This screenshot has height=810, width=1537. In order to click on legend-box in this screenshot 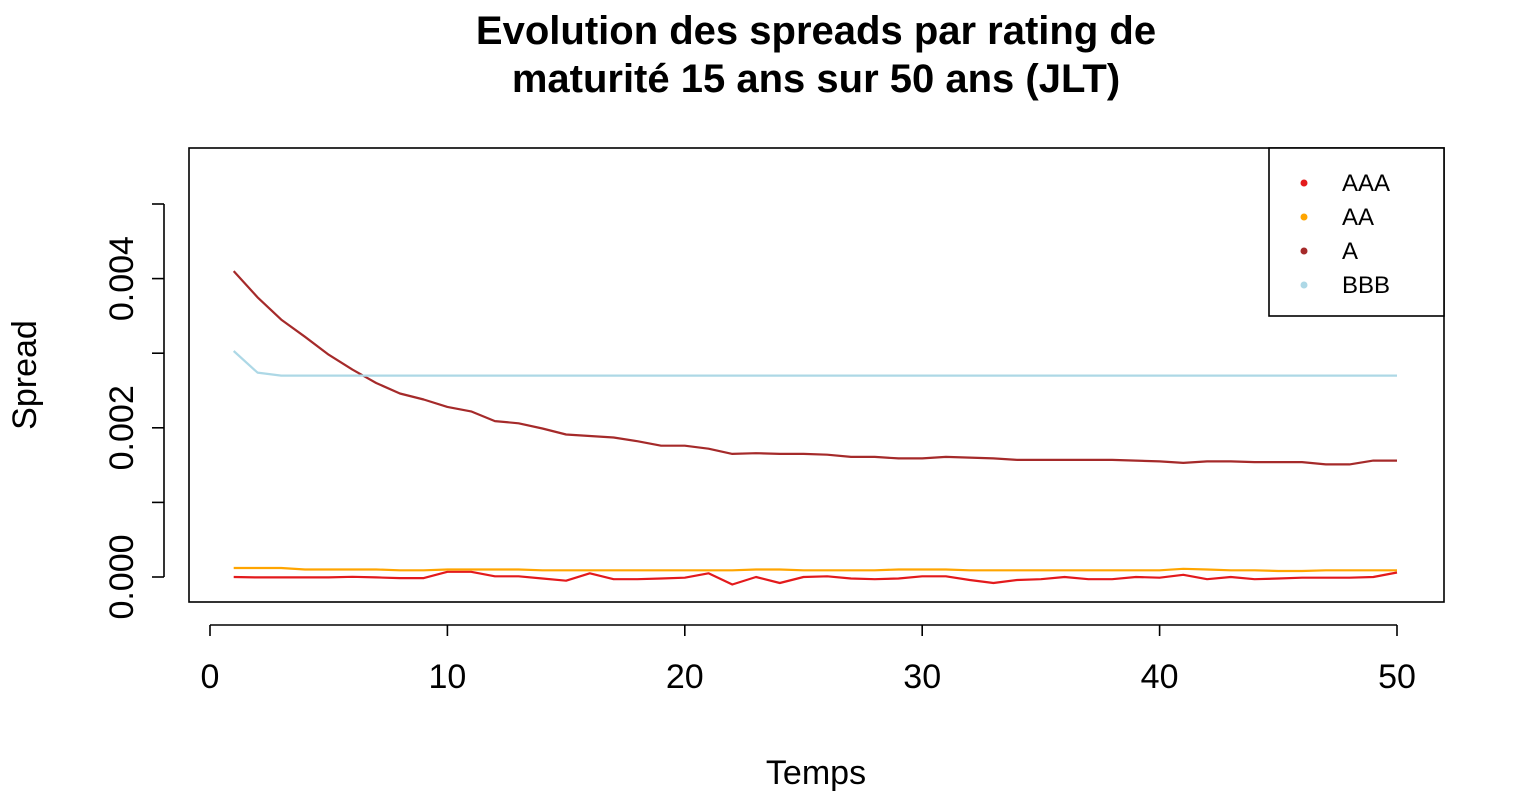, I will do `click(1356, 232)`.